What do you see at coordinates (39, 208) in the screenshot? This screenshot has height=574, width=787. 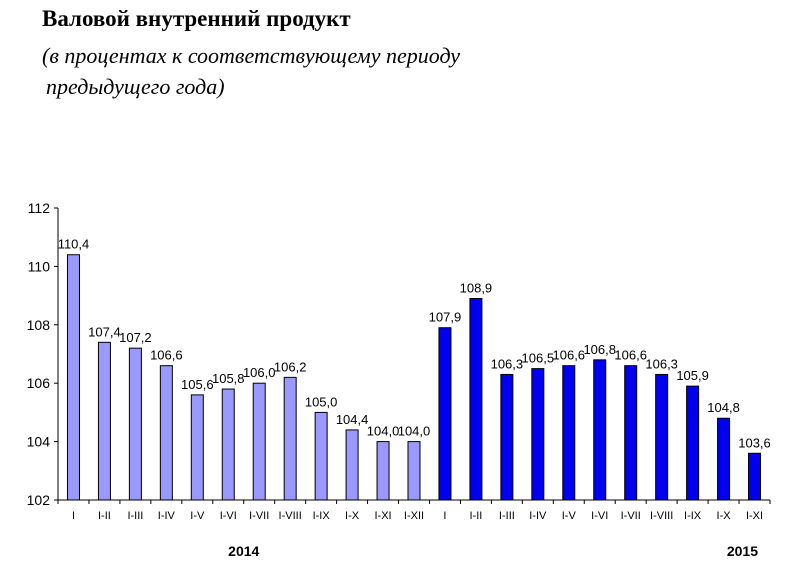 I see `y-tick-label: 112` at bounding box center [39, 208].